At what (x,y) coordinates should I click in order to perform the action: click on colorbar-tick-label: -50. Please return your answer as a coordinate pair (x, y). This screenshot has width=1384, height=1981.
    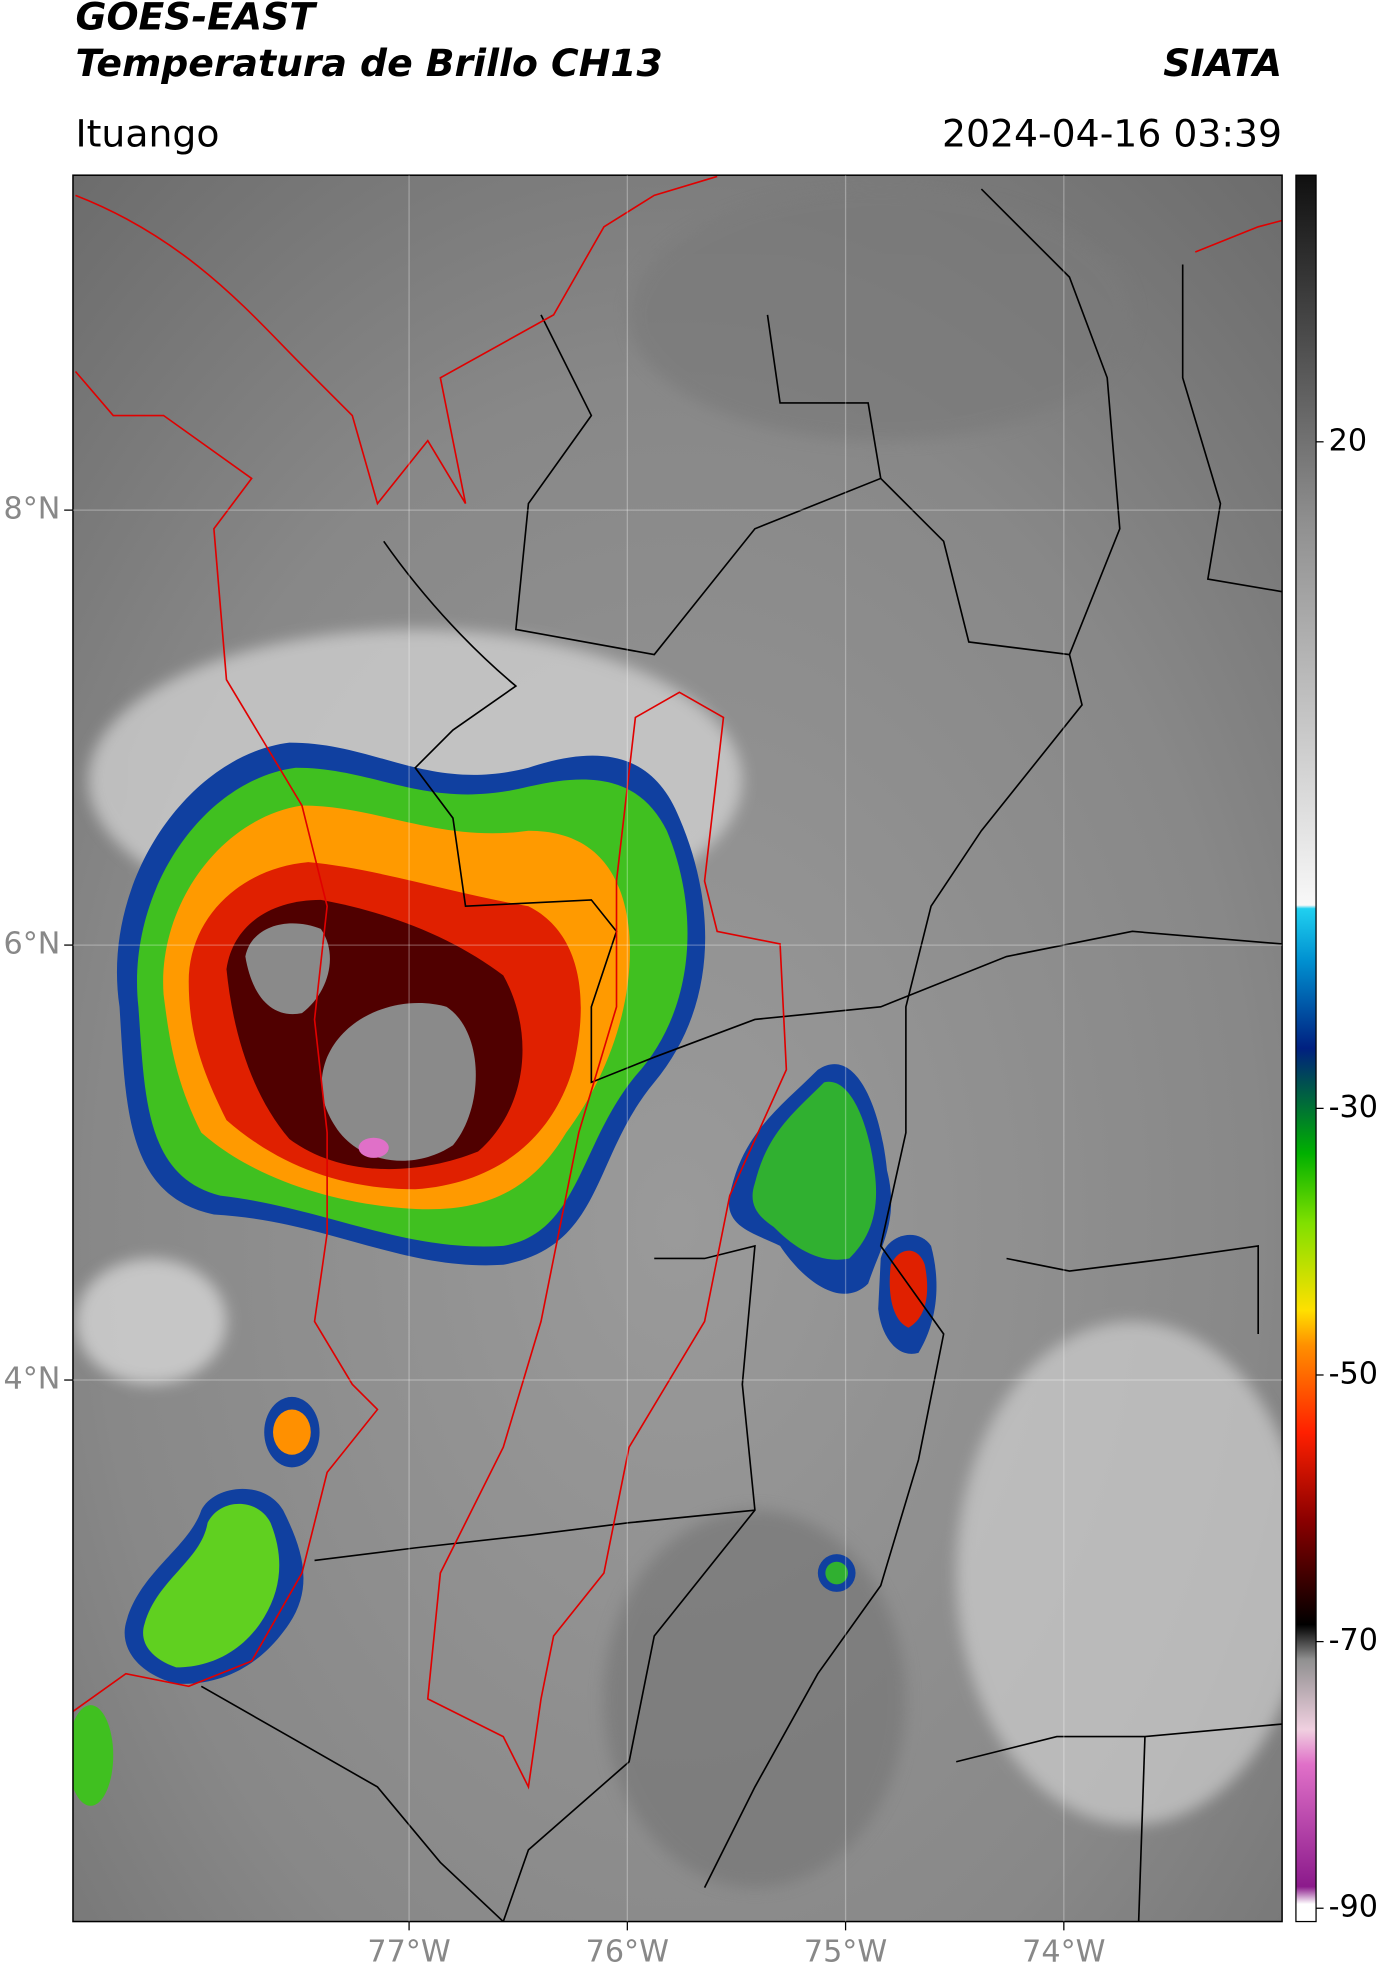
    Looking at the image, I should click on (1353, 1373).